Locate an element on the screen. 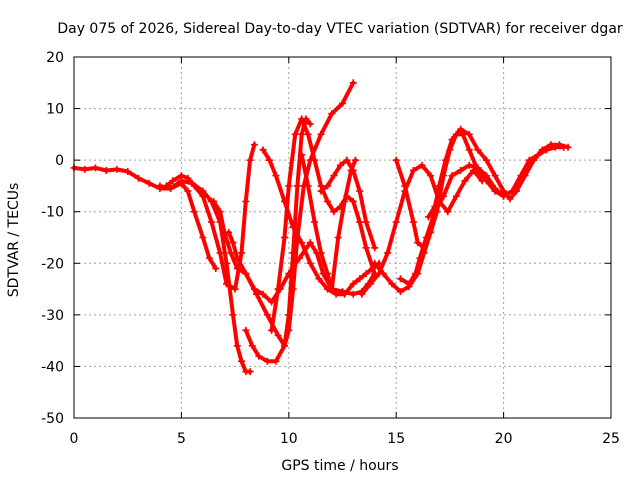  y-tick-label: -50 is located at coordinates (52, 419).